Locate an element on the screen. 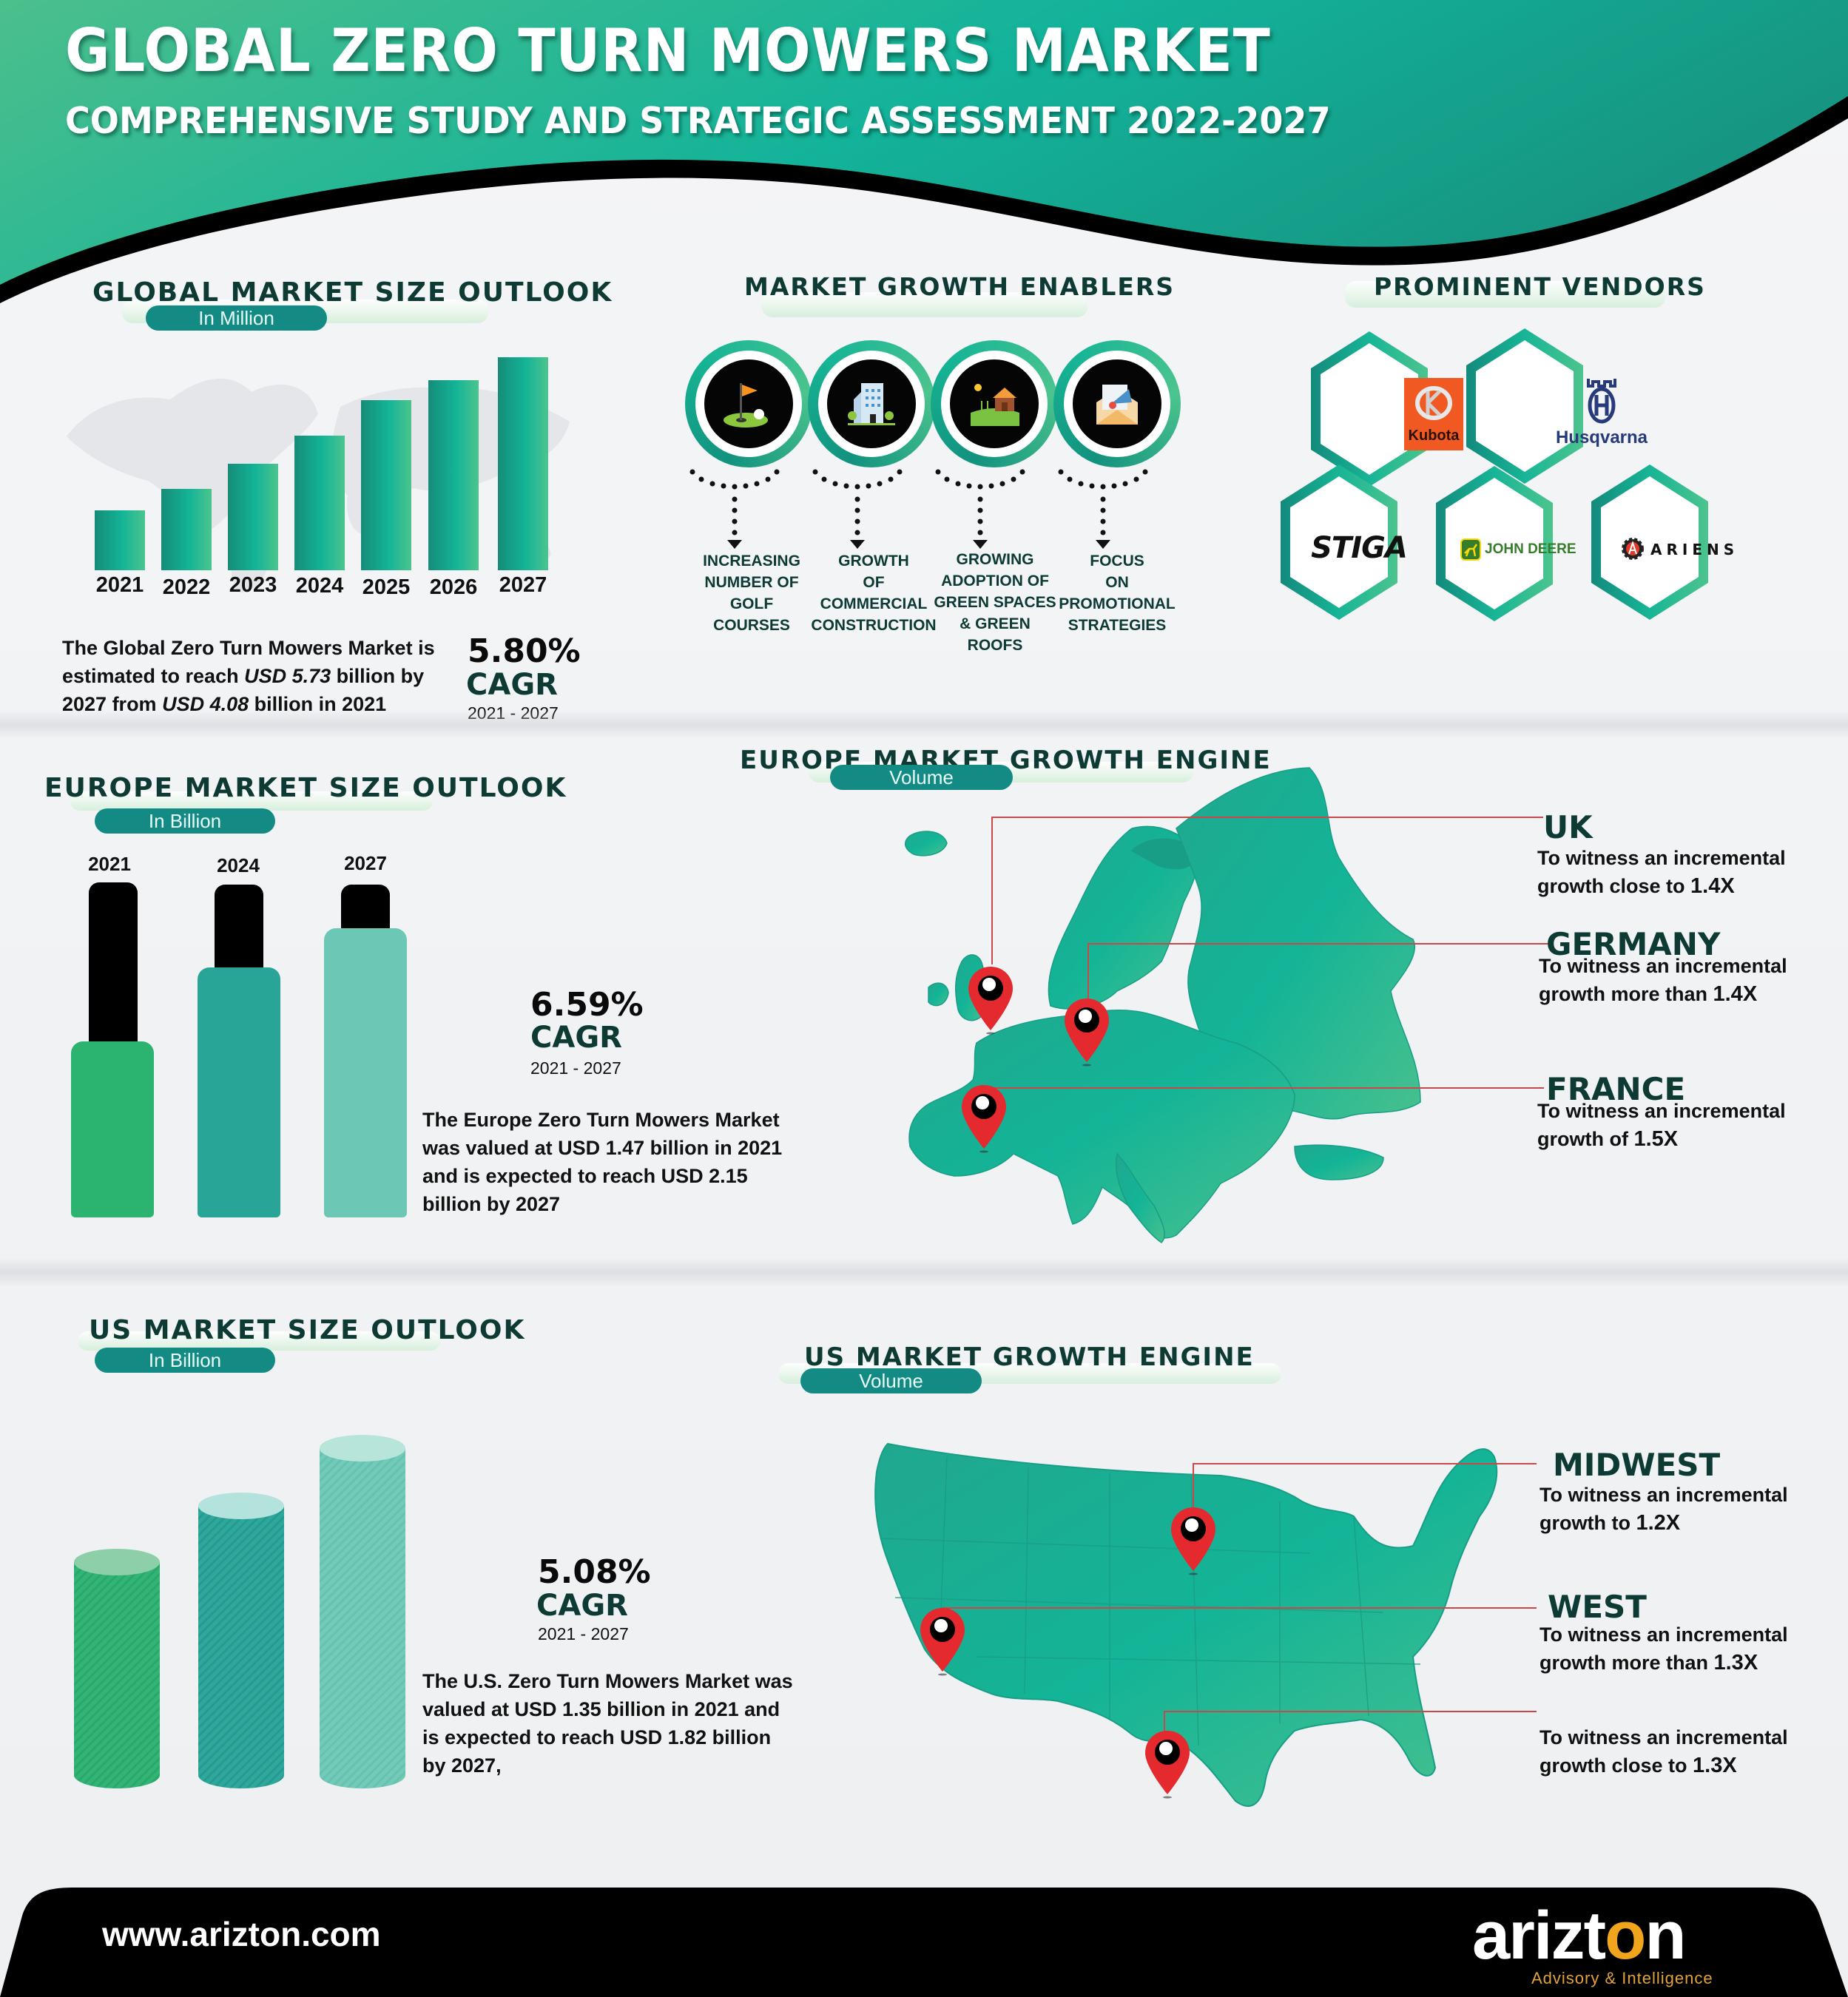  germany-region-name: GERMANY is located at coordinates (1634, 944).